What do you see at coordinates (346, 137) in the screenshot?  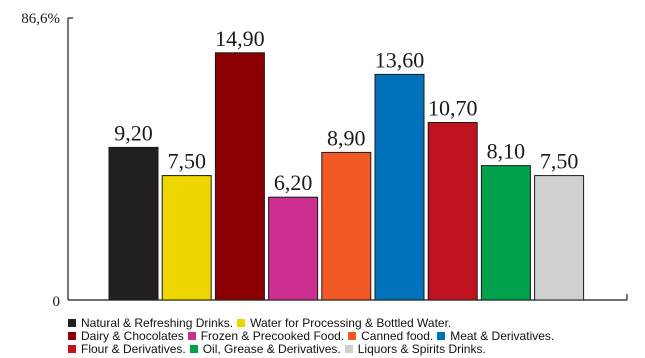 I see `data-label-5: 8,90` at bounding box center [346, 137].